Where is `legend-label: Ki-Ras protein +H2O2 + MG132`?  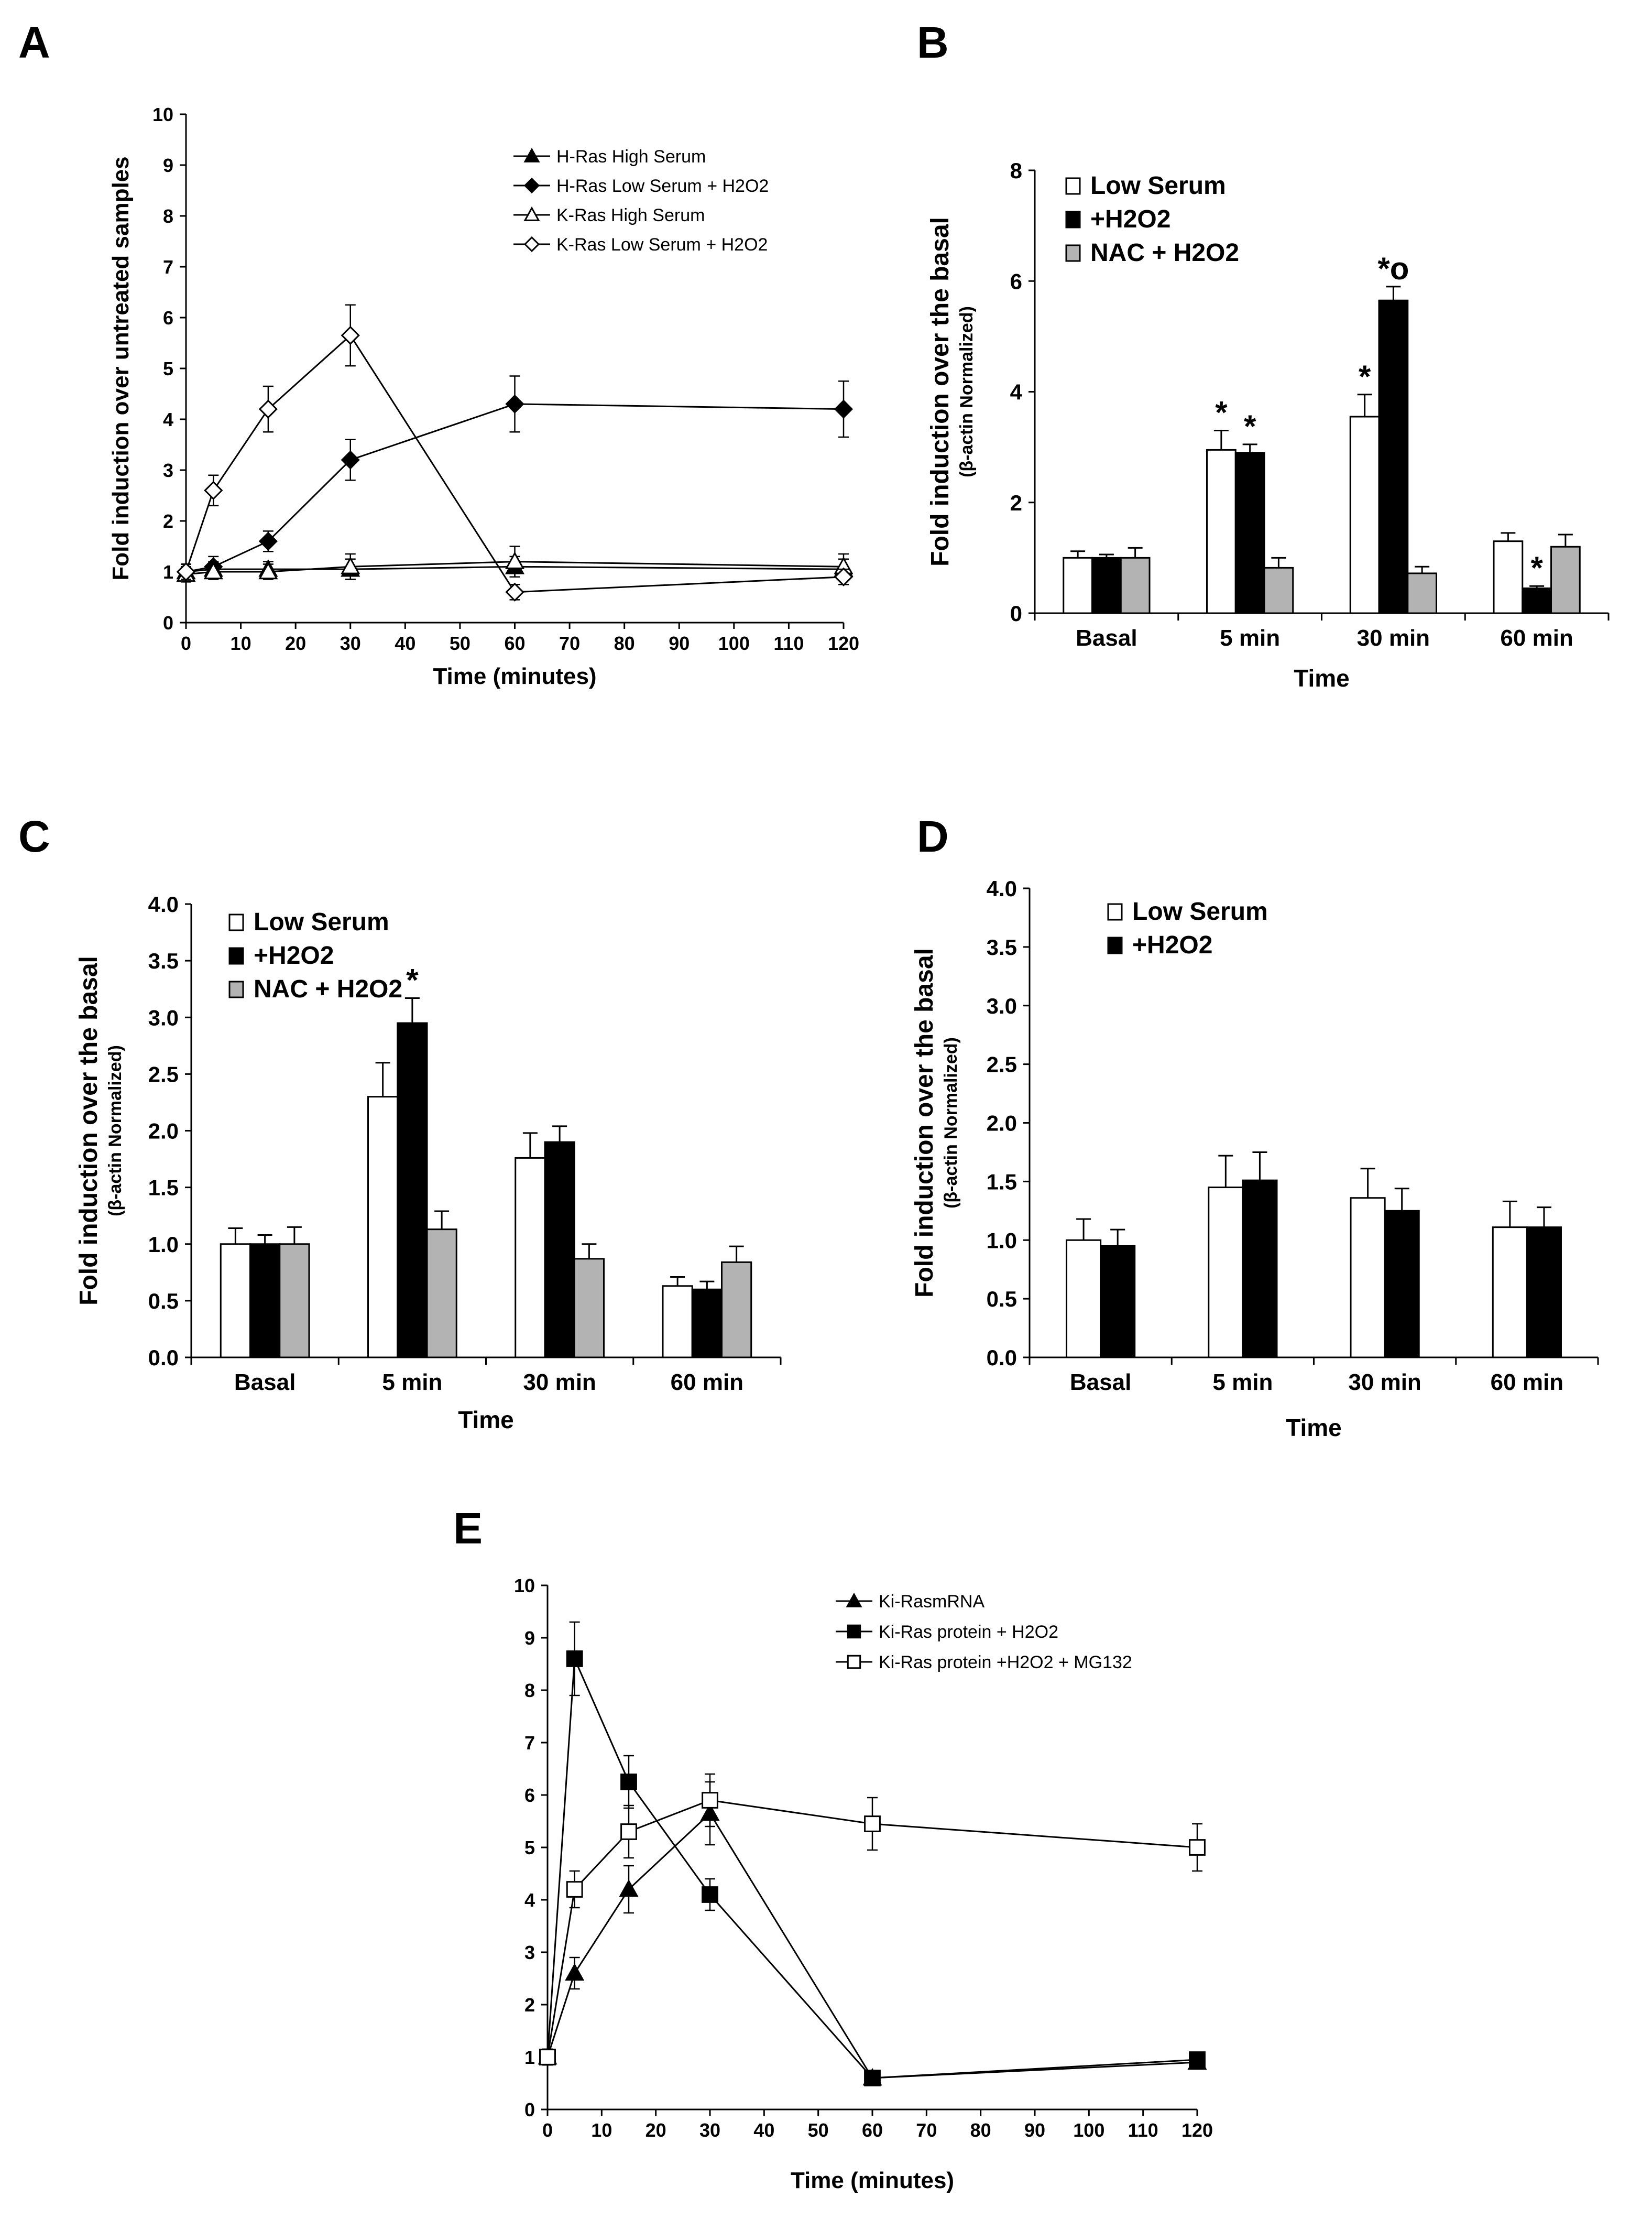 legend-label: Ki-Ras protein +H2O2 + MG132 is located at coordinates (1005, 1662).